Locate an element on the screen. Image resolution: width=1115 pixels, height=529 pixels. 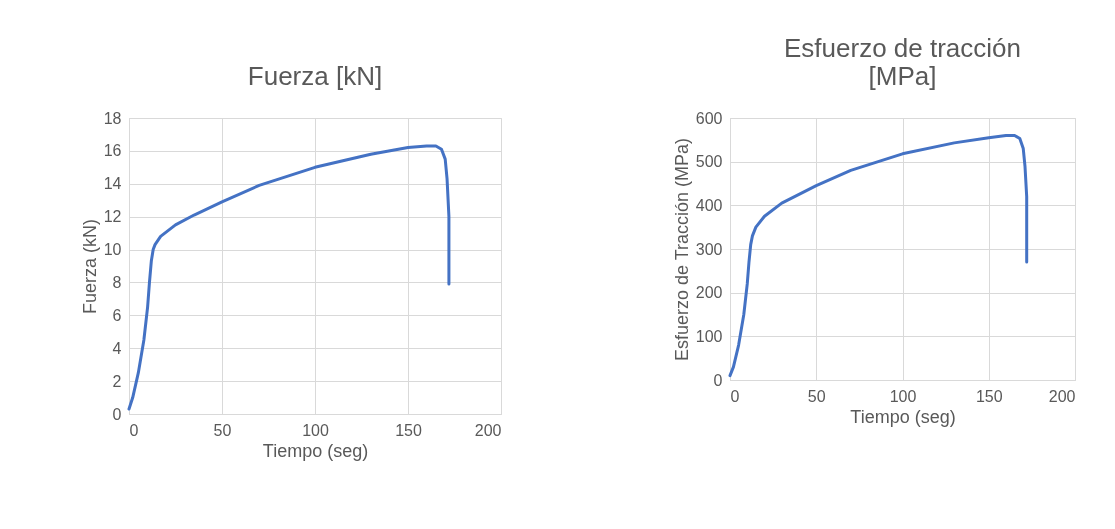
chart-title: Fuerza [kN] is located at coordinates (315, 76).